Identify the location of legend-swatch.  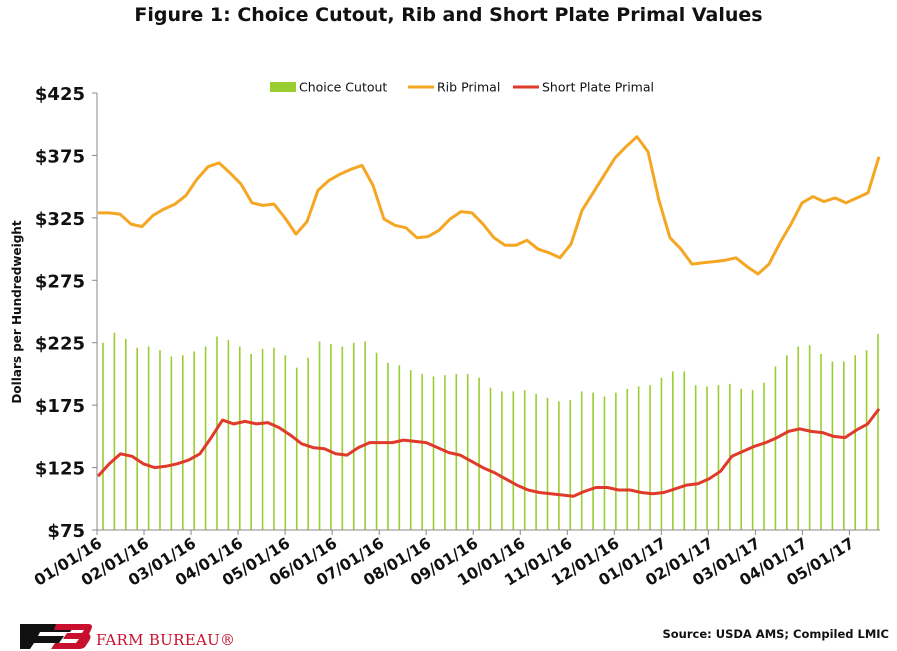
(283, 87).